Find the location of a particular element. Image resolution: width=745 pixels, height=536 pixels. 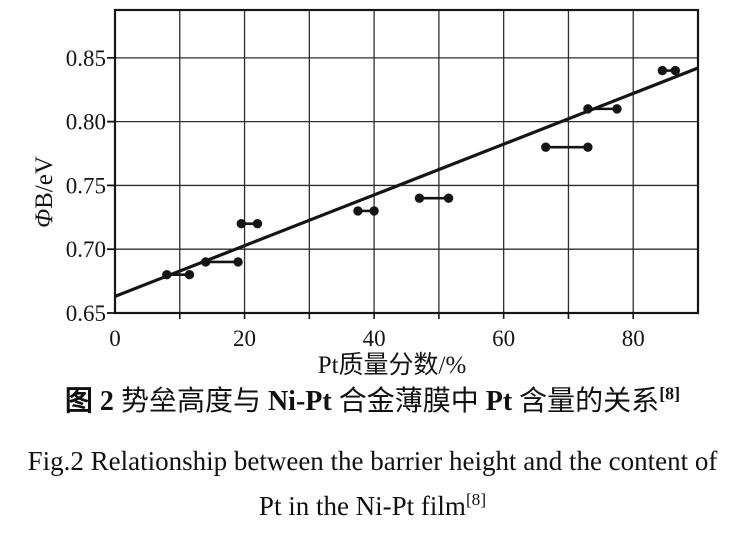

caption-segment: 含量的关系 is located at coordinates (586, 401).